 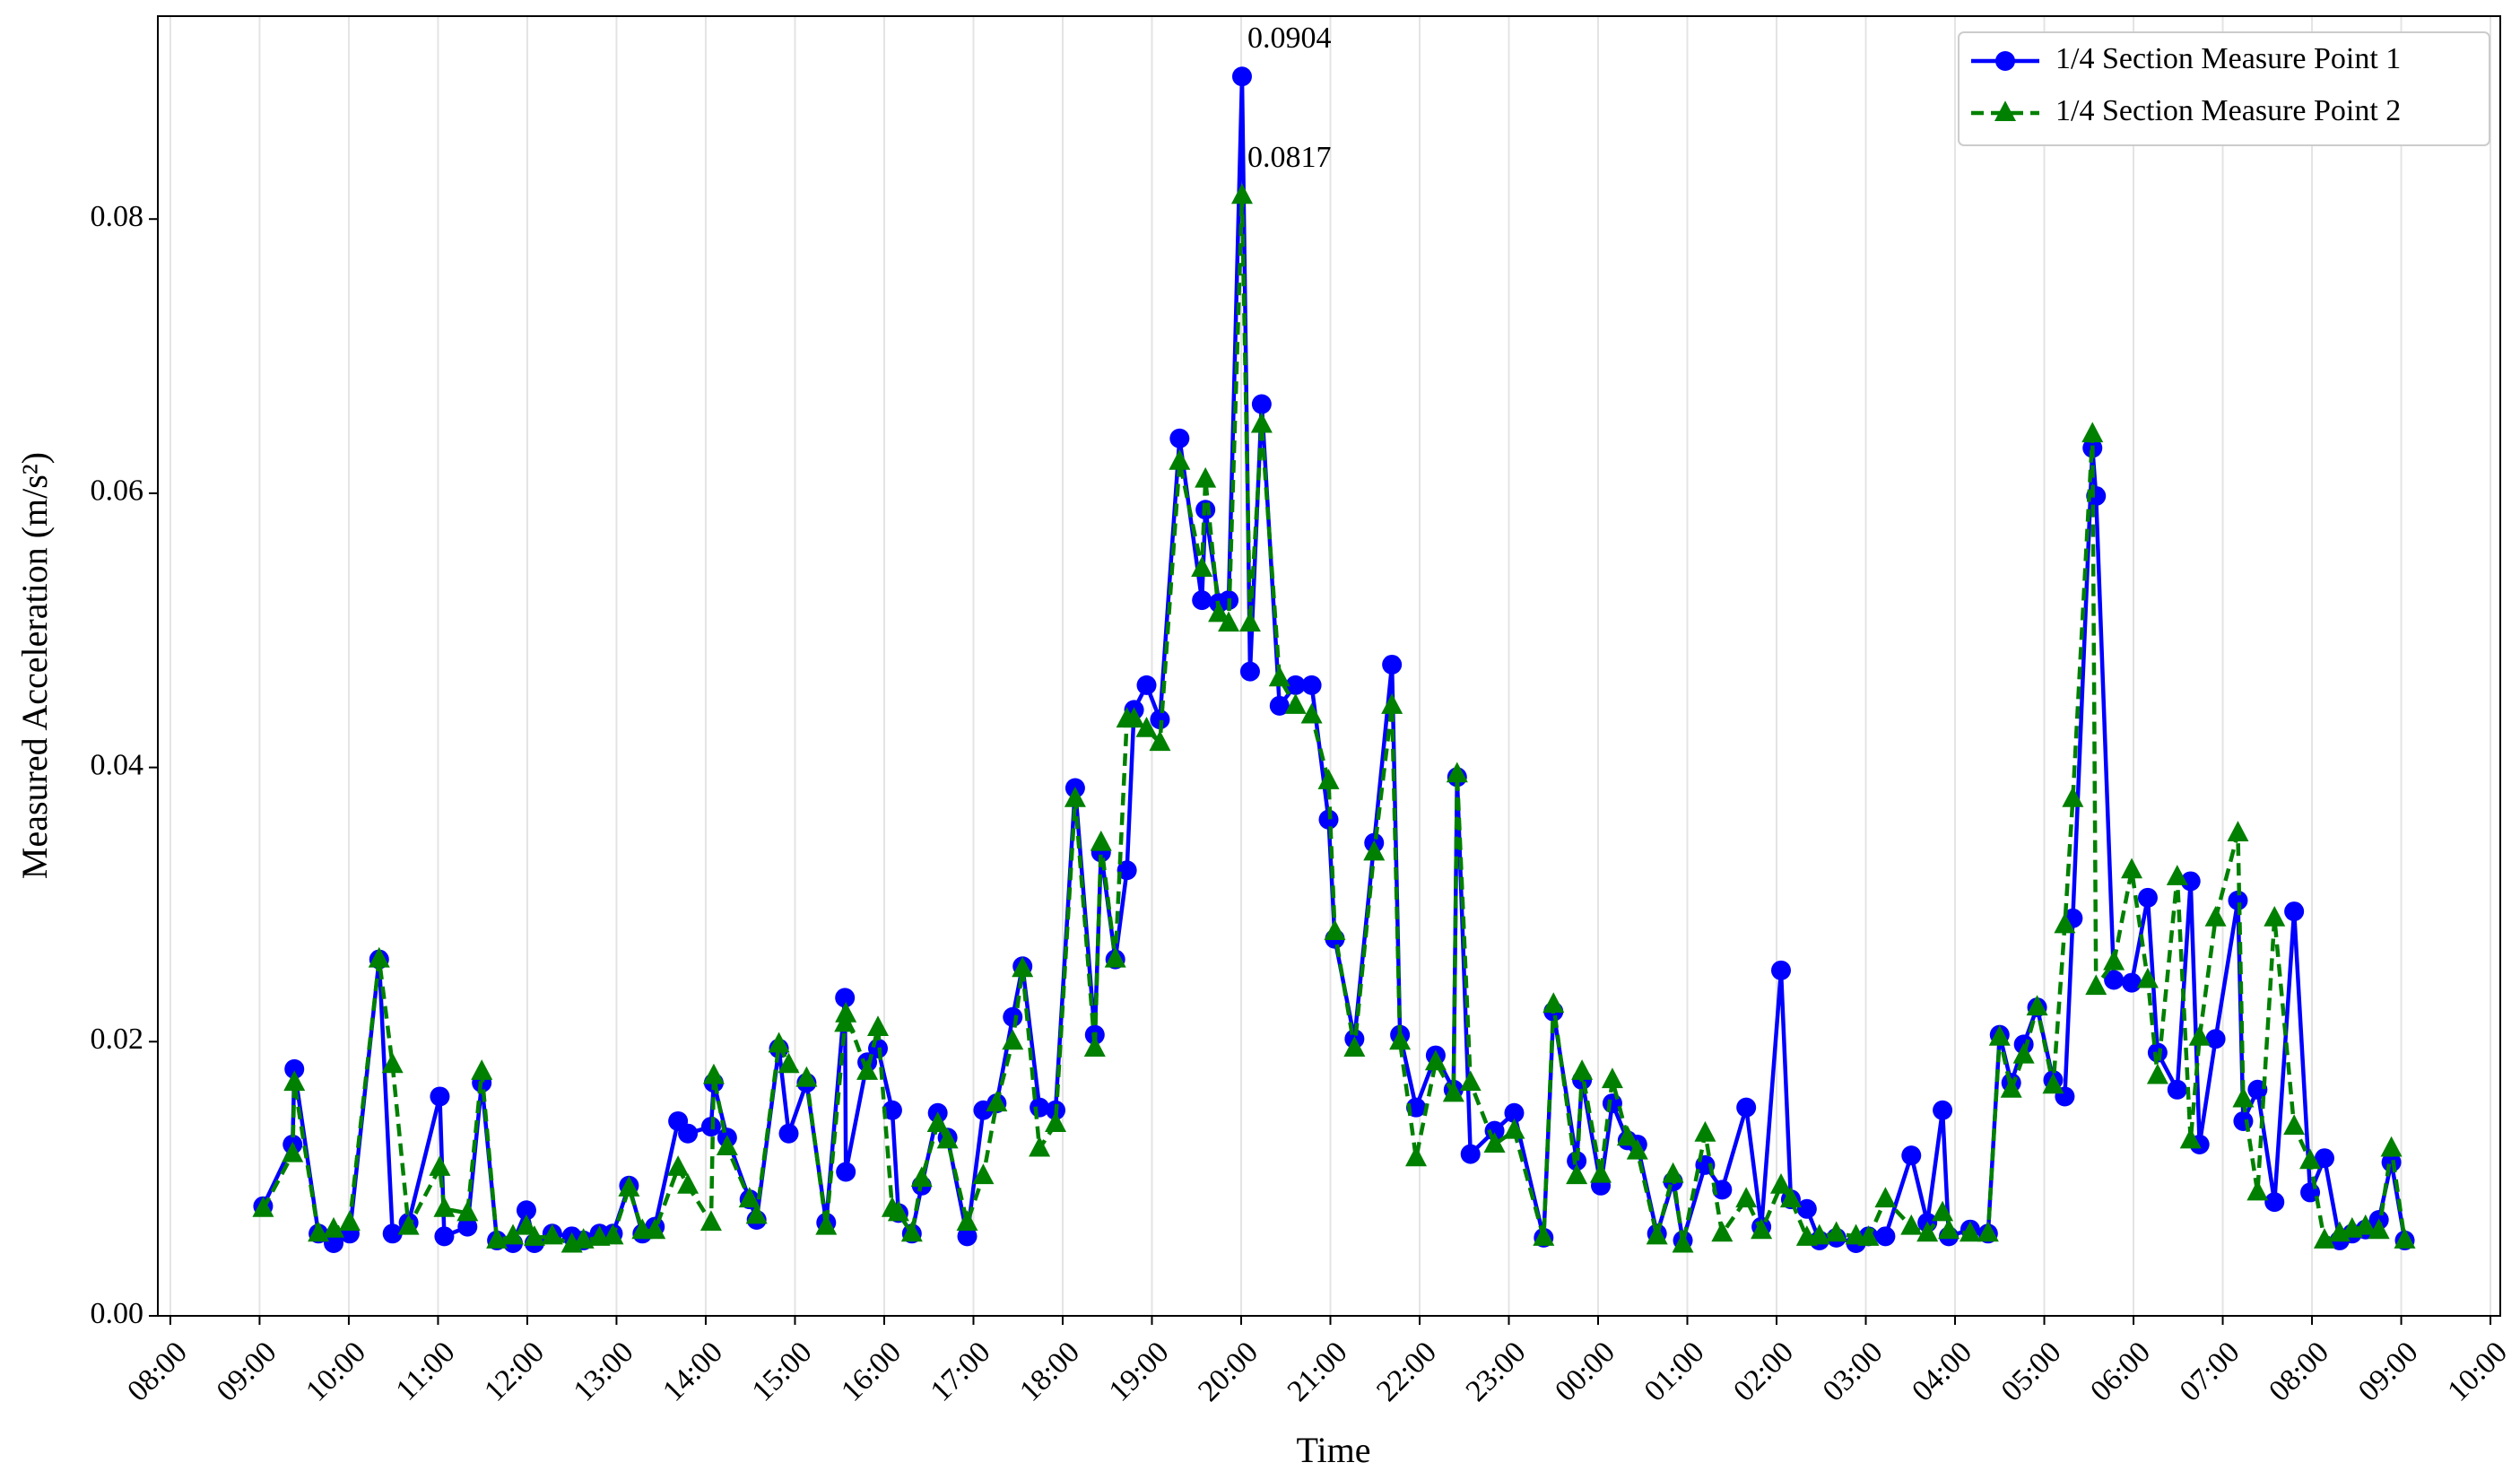 What do you see at coordinates (336, 1372) in the screenshot?
I see `x-tick-label: 10:00` at bounding box center [336, 1372].